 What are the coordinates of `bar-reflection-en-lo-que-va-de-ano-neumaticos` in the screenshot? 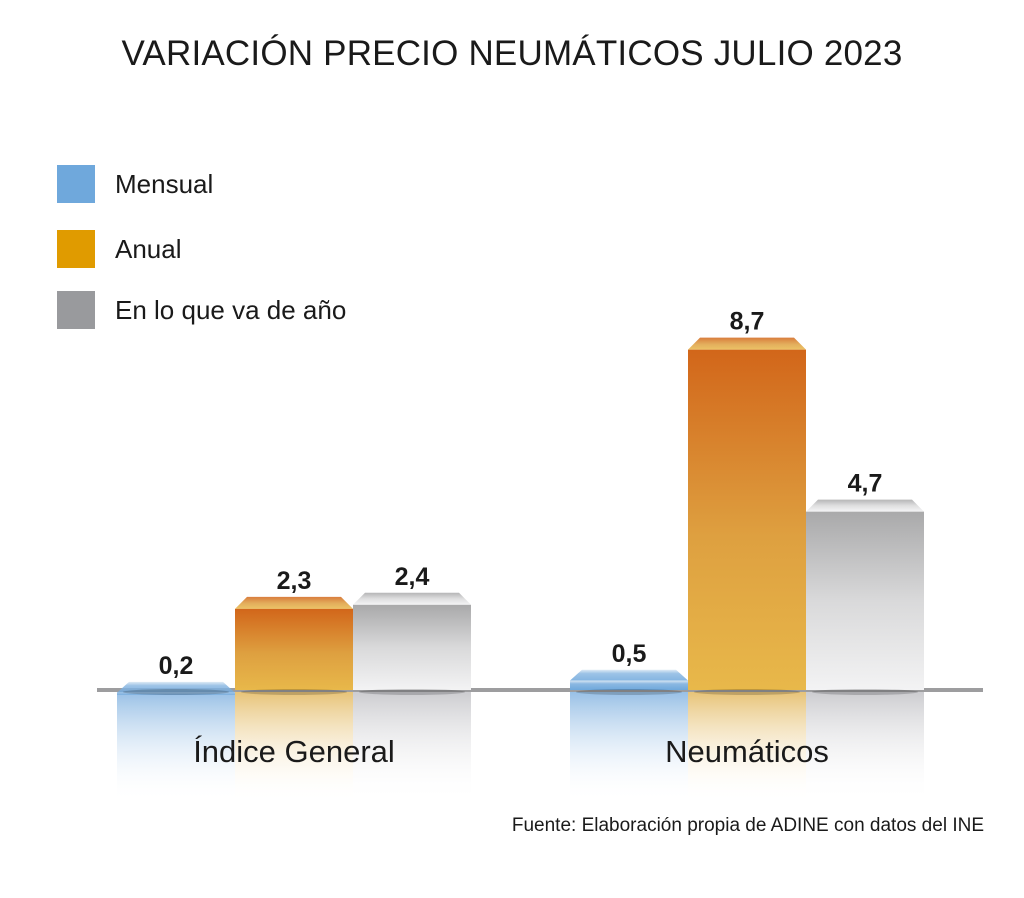 It's located at (865, 747).